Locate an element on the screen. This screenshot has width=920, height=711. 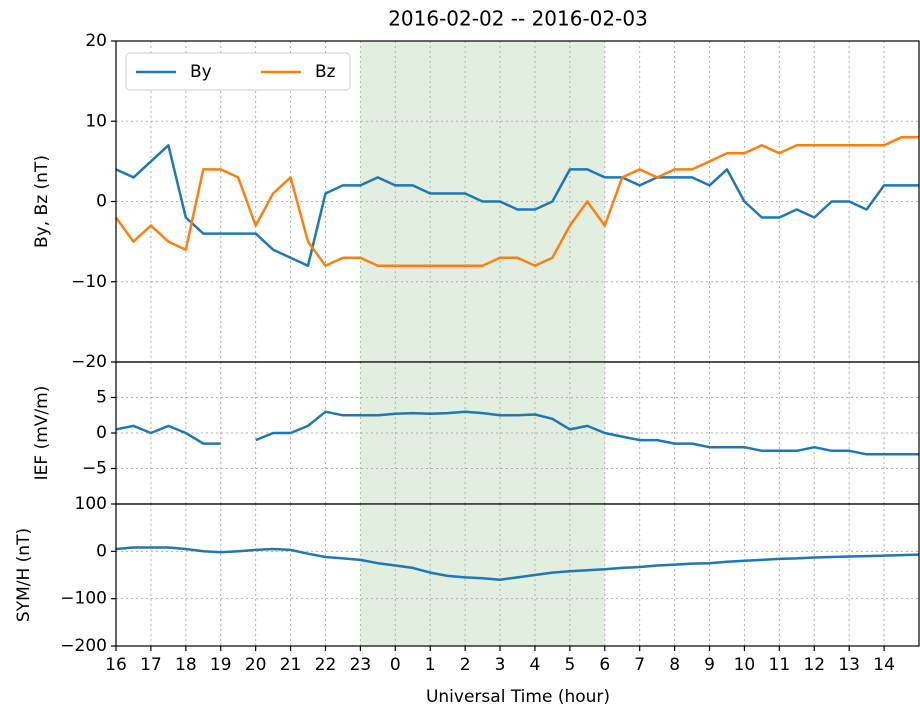
y-tick-label: 10 is located at coordinates (96, 121).